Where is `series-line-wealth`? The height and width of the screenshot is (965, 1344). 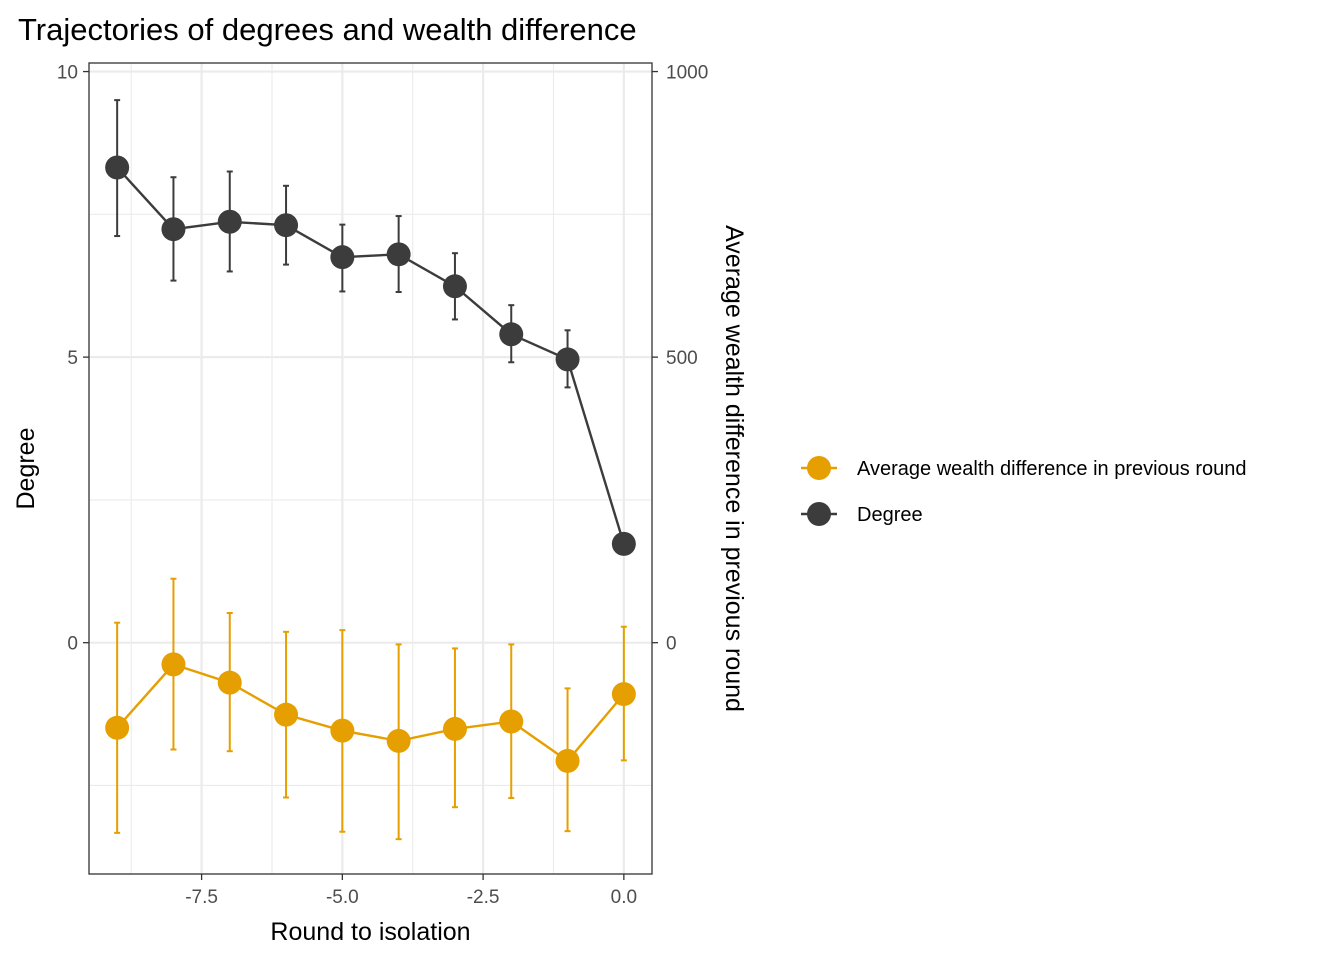
series-line-wealth is located at coordinates (370, 713).